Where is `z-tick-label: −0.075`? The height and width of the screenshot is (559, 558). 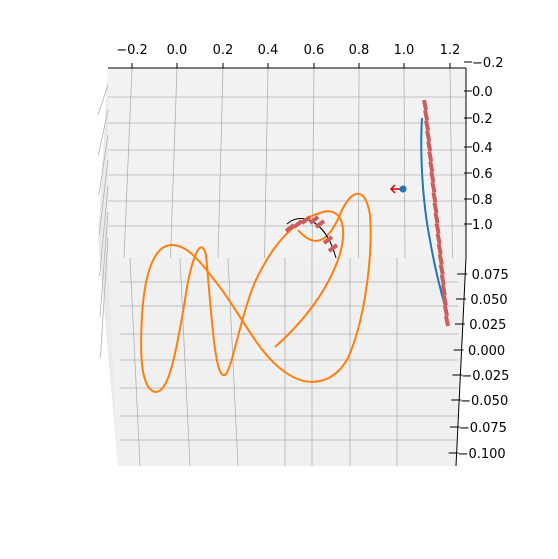
z-tick-label: −0.075 is located at coordinates (483, 428).